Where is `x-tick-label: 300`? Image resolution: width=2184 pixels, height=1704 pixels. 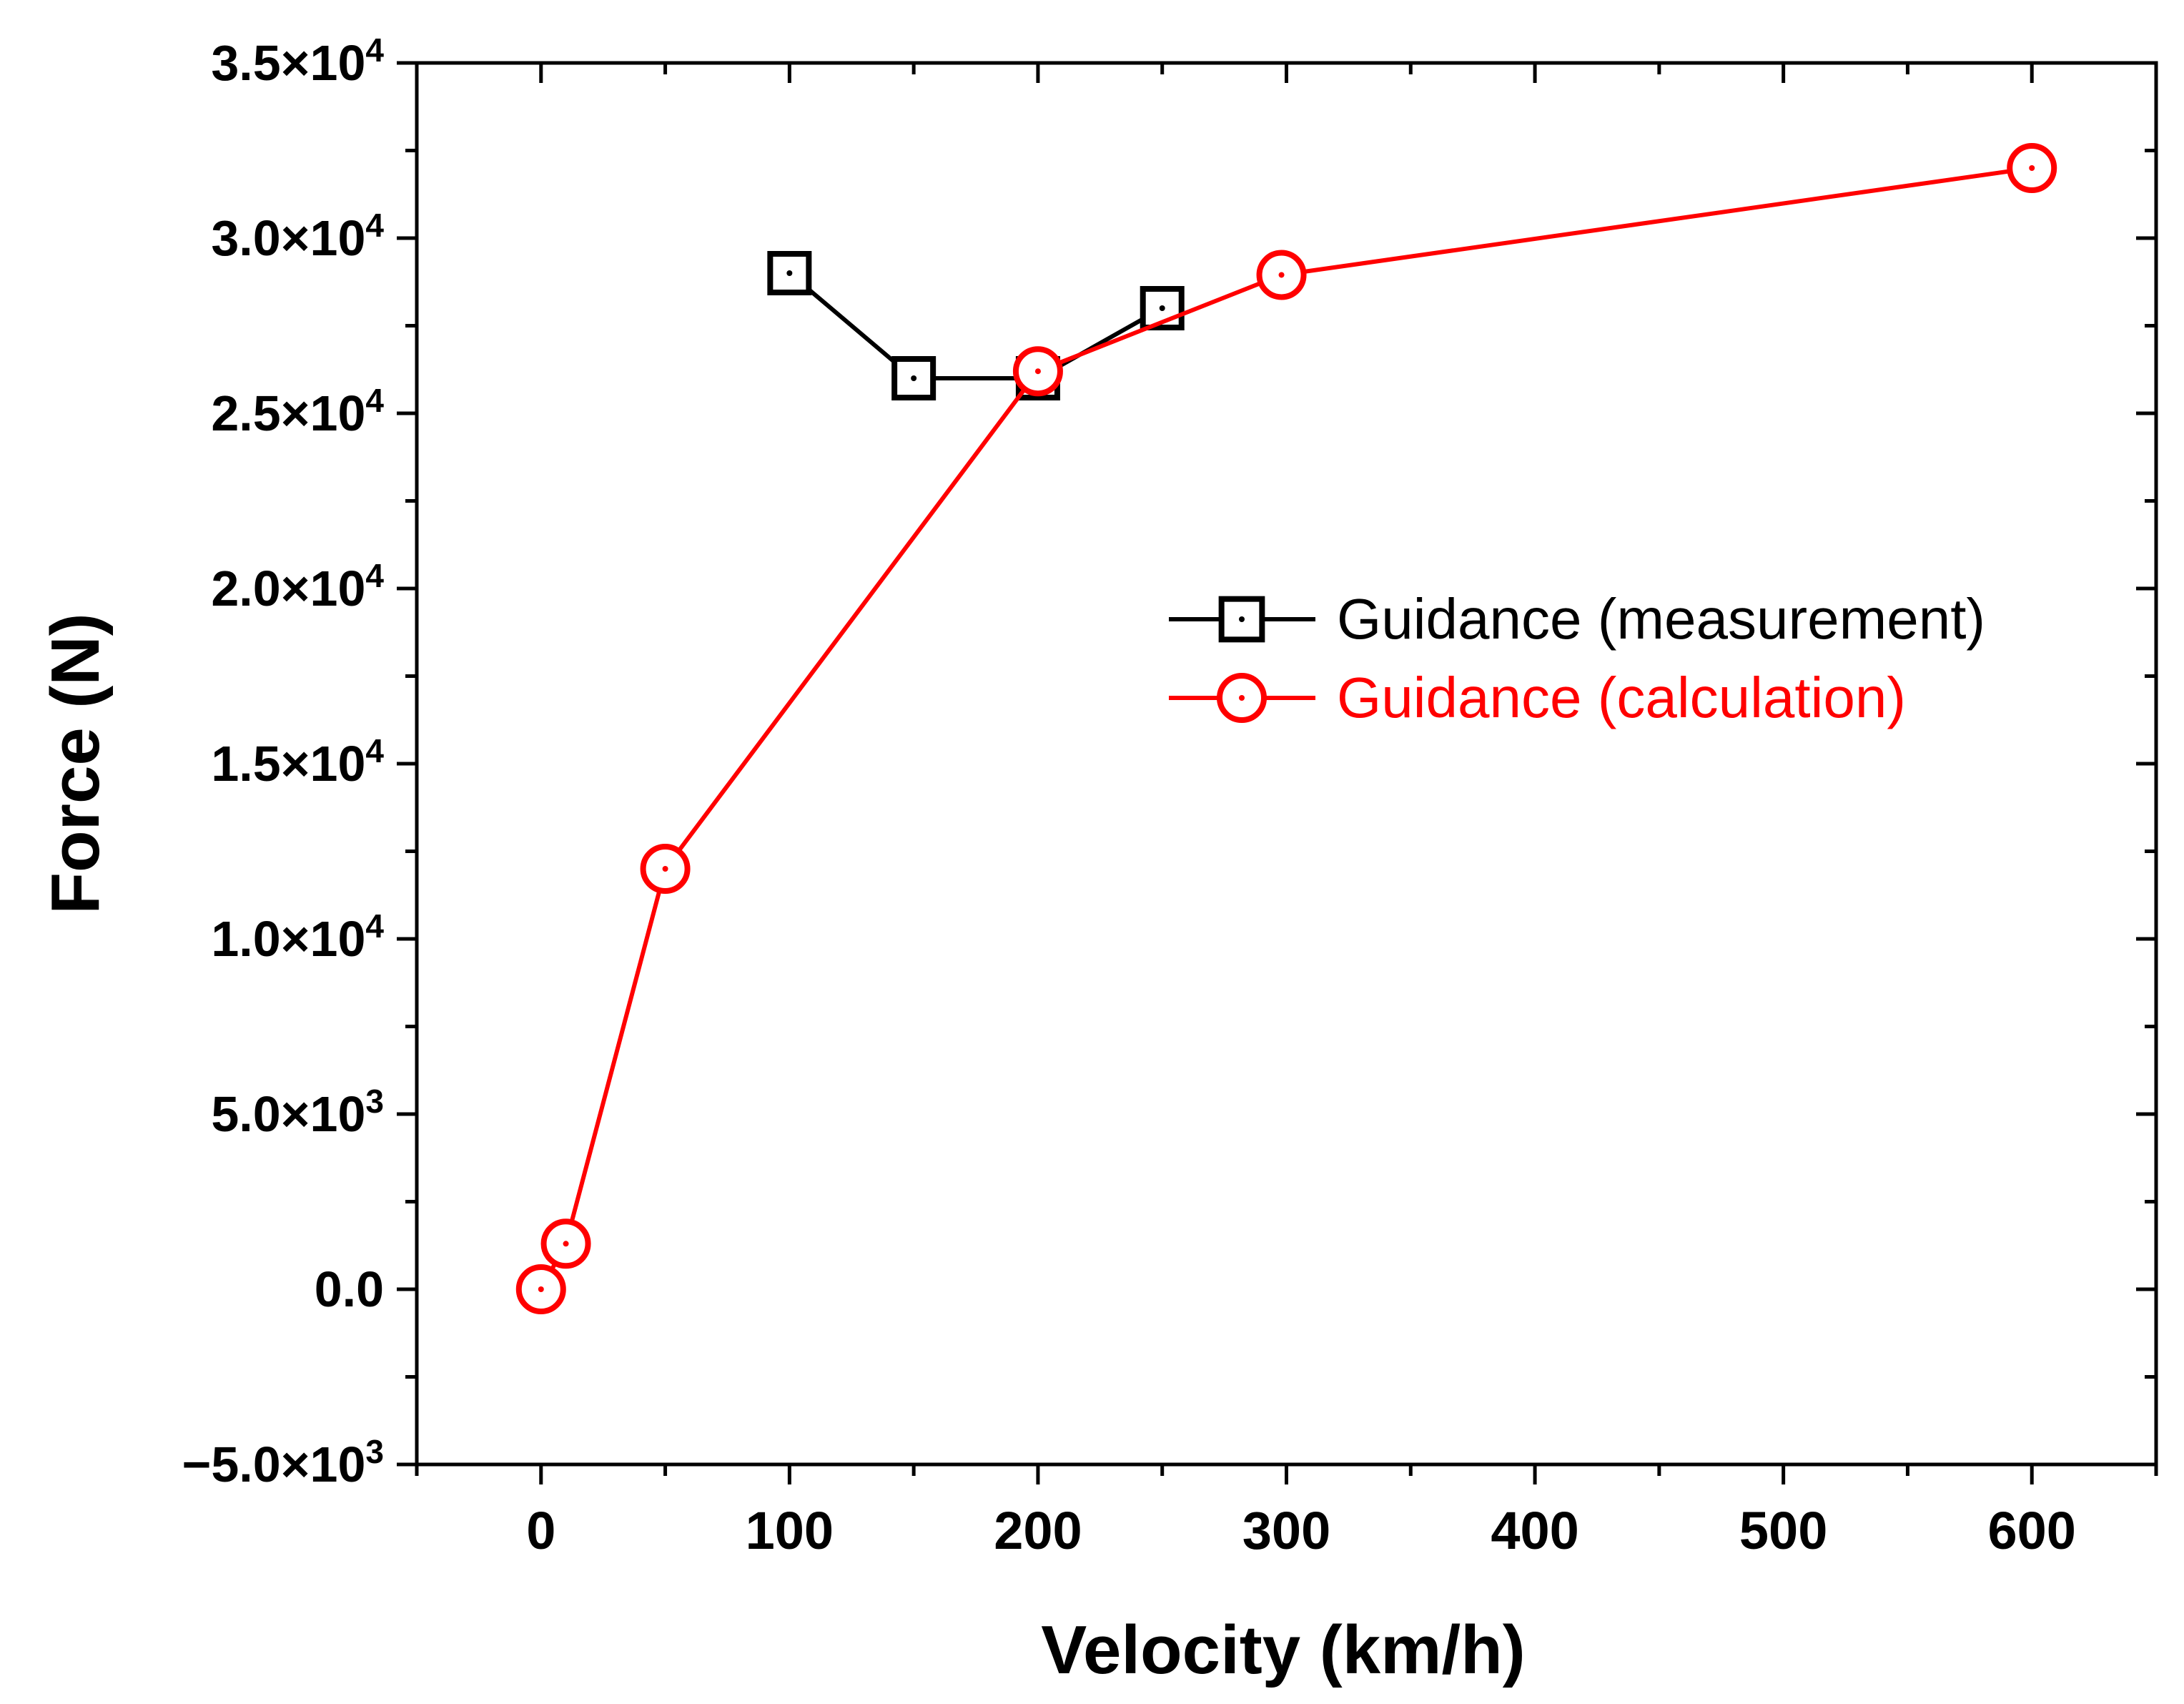 x-tick-label: 300 is located at coordinates (1286, 1530).